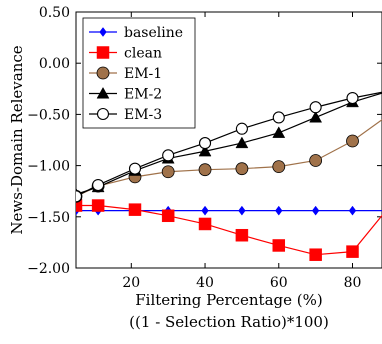  I want to click on legend-entry-baseline: baseline, so click(136, 33).